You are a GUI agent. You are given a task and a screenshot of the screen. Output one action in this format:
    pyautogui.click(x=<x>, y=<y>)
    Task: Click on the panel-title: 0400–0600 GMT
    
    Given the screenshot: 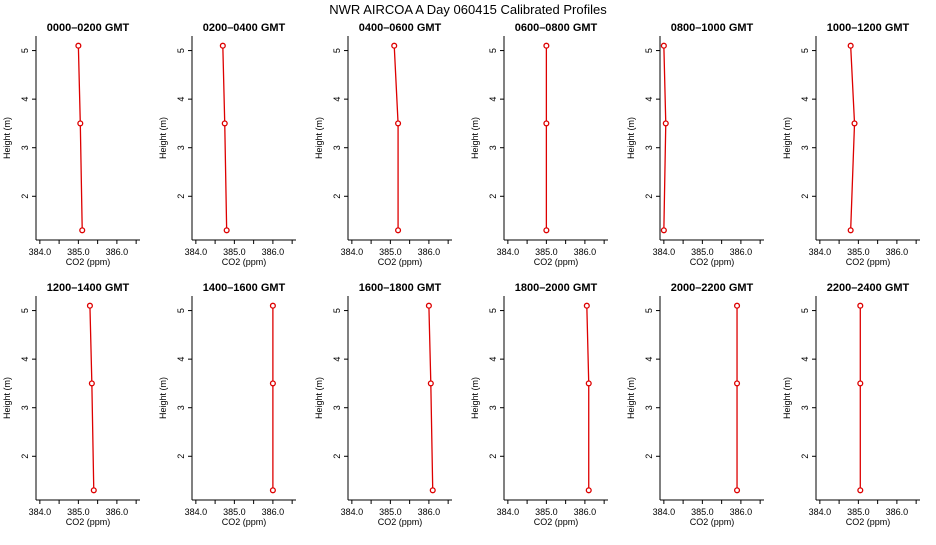 What is the action you would take?
    pyautogui.click(x=400, y=28)
    